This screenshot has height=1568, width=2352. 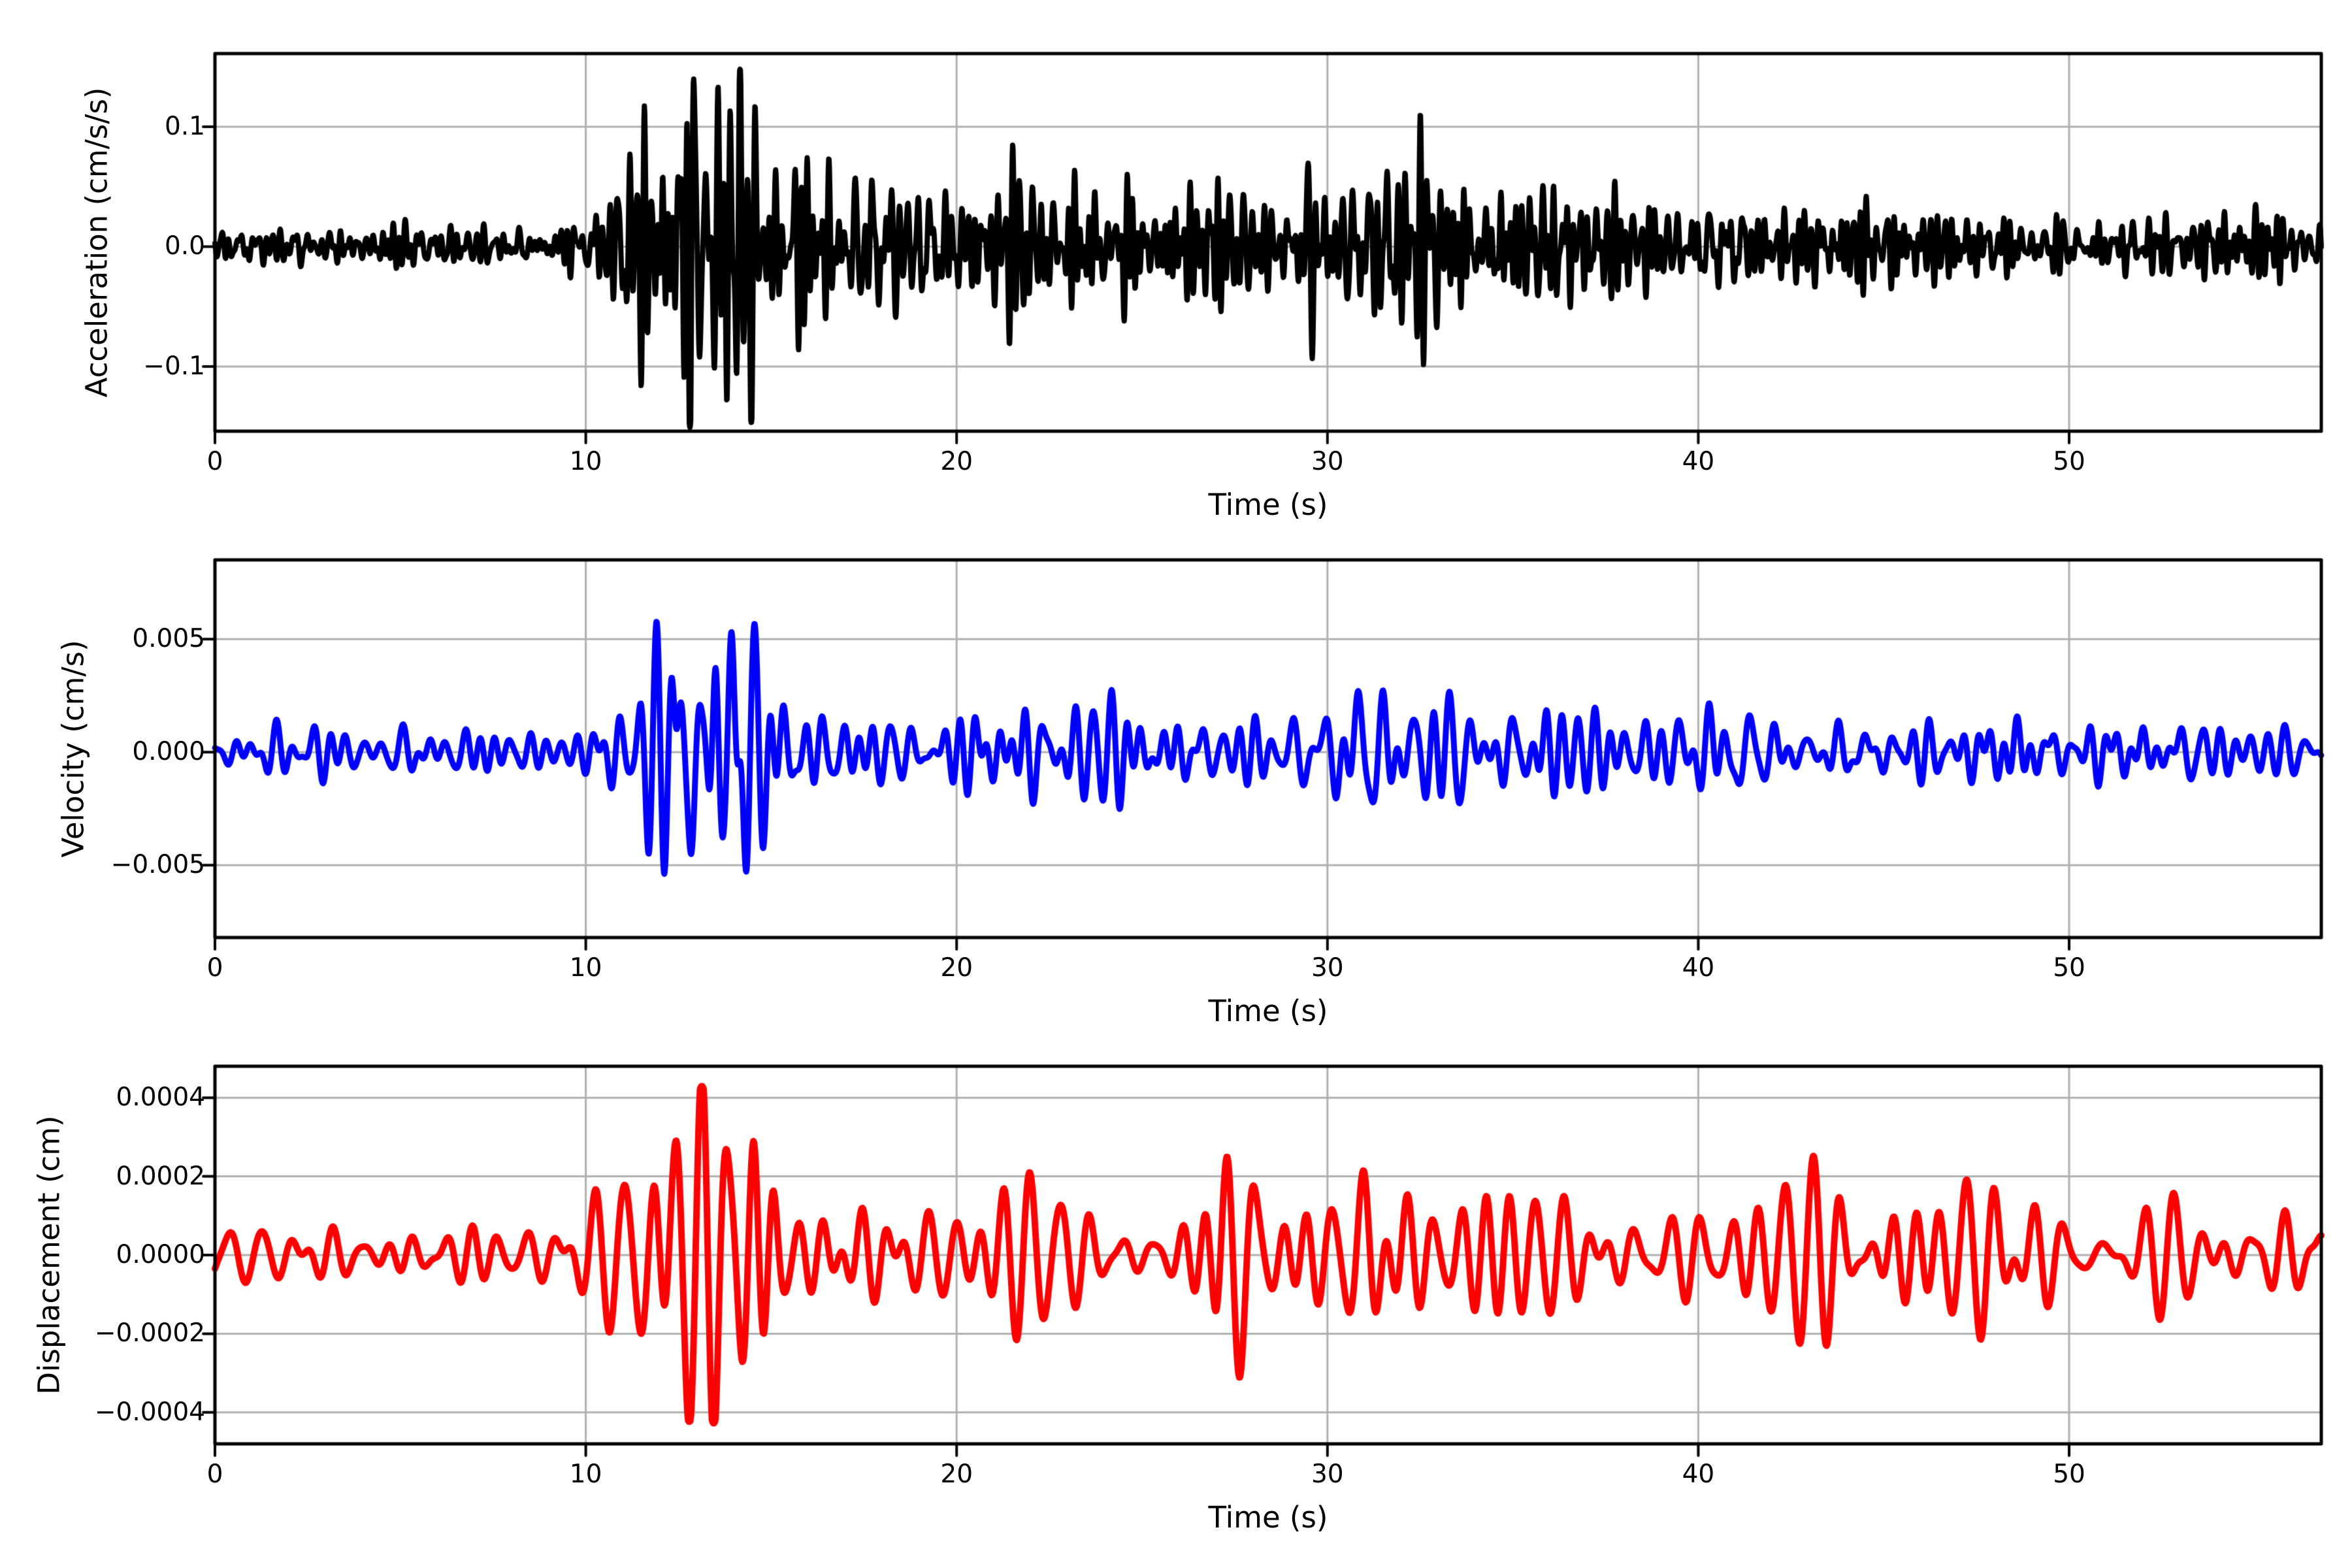 I want to click on x-tick-label-velocity: 0, so click(x=214, y=968).